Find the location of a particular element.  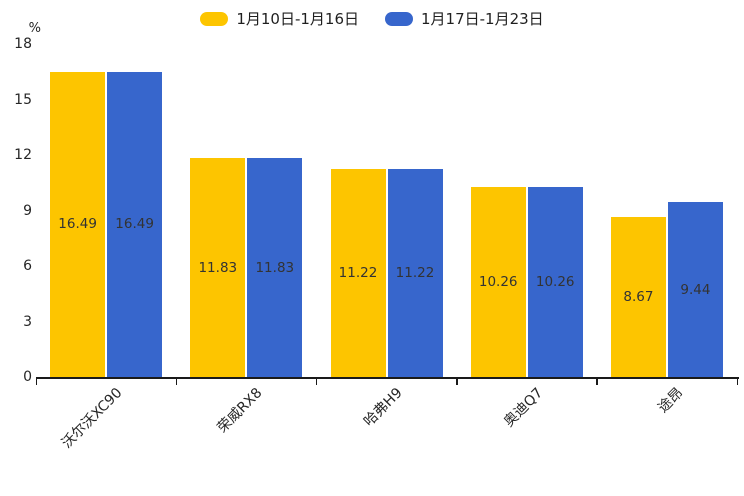

y-axis-tick-label: 12 is located at coordinates (23, 155).